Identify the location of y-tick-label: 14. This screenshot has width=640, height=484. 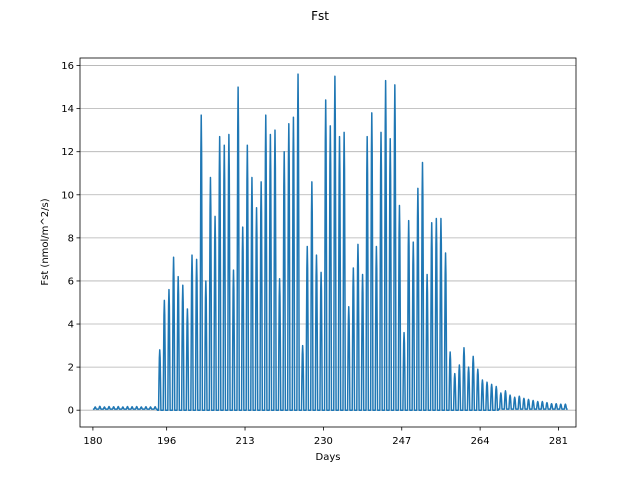
(67, 109).